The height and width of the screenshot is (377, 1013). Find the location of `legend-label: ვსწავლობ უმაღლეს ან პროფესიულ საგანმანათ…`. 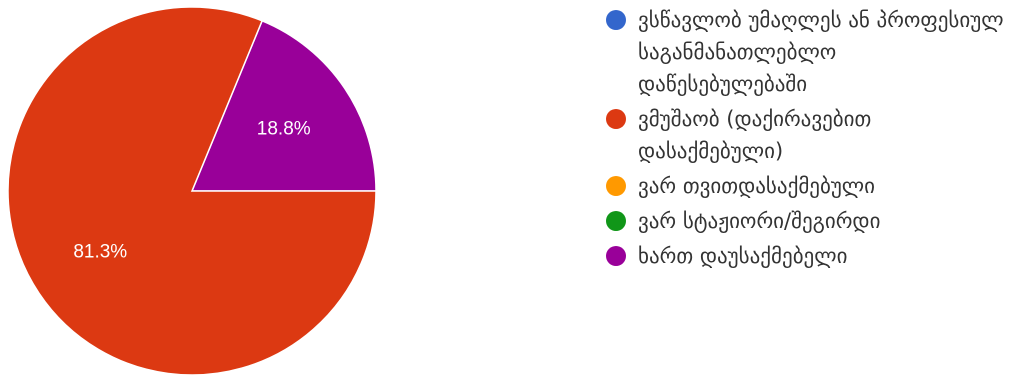

legend-label: ვსწავლობ უმაღლეს ან პროფესიულ საგანმანათ… is located at coordinates (821, 52).